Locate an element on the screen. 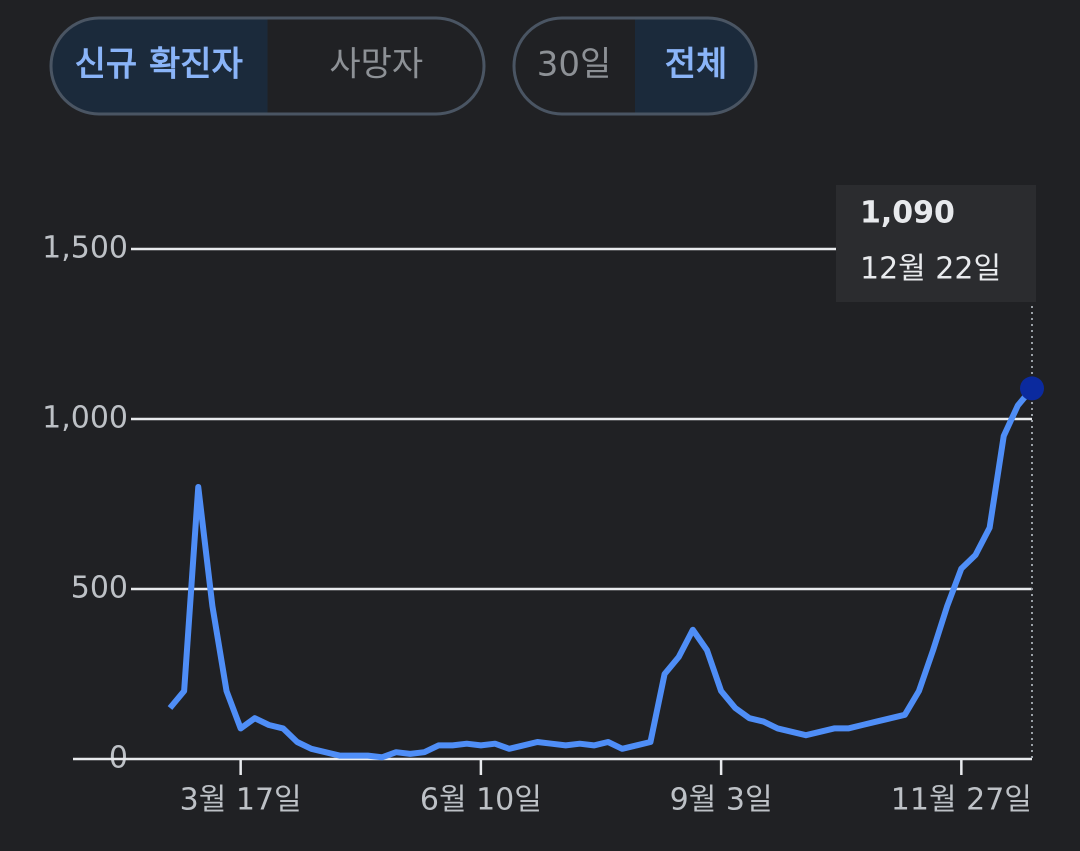 Image resolution: width=1080 pixels, height=851 pixels. toggle-option: 사망자 is located at coordinates (376, 65).